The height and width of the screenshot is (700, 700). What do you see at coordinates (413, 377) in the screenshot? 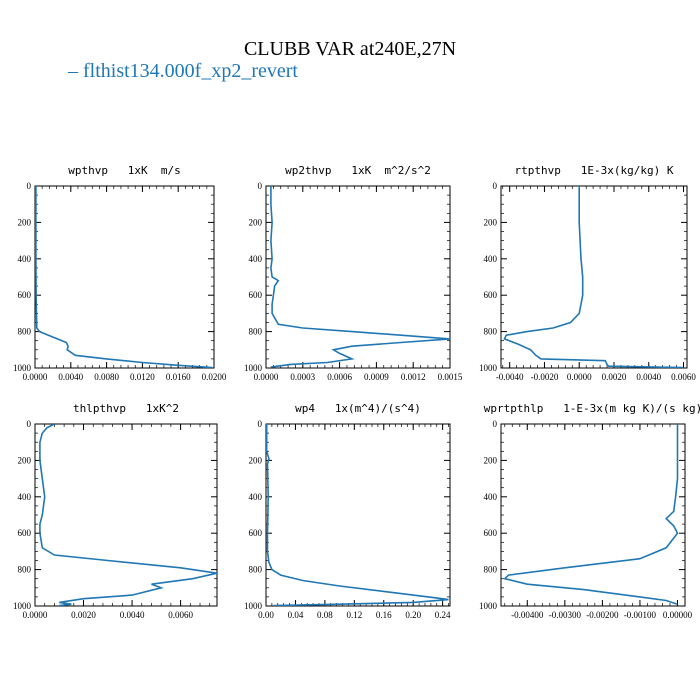
I see `x-tick-label: 0.0012` at bounding box center [413, 377].